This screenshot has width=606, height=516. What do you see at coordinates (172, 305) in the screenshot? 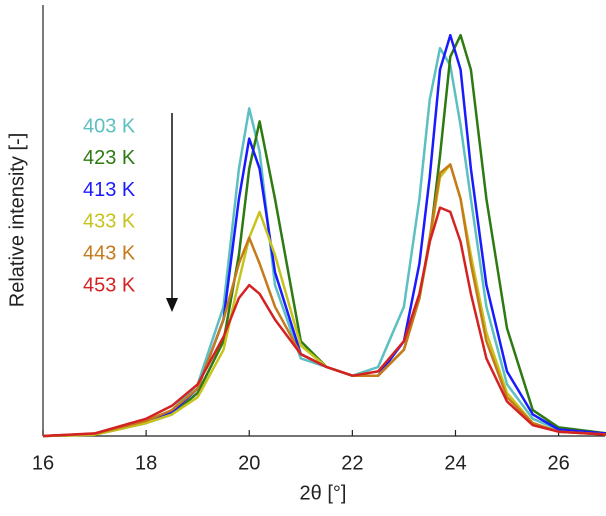
I see `legend-arrow-head` at bounding box center [172, 305].